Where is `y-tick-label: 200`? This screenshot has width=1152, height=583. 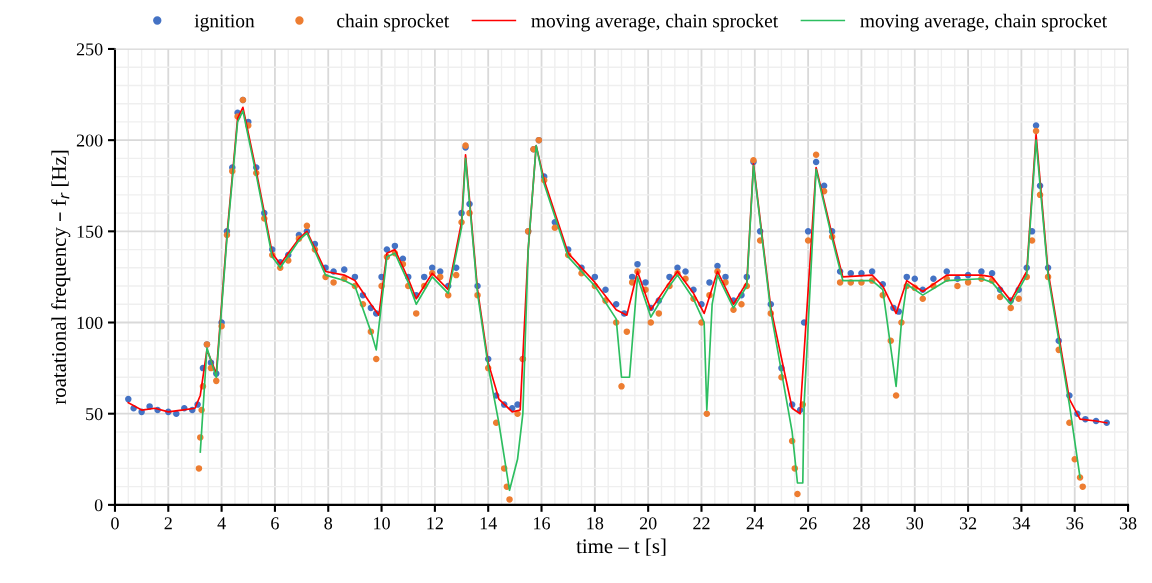 y-tick-label: 200 is located at coordinates (89, 140).